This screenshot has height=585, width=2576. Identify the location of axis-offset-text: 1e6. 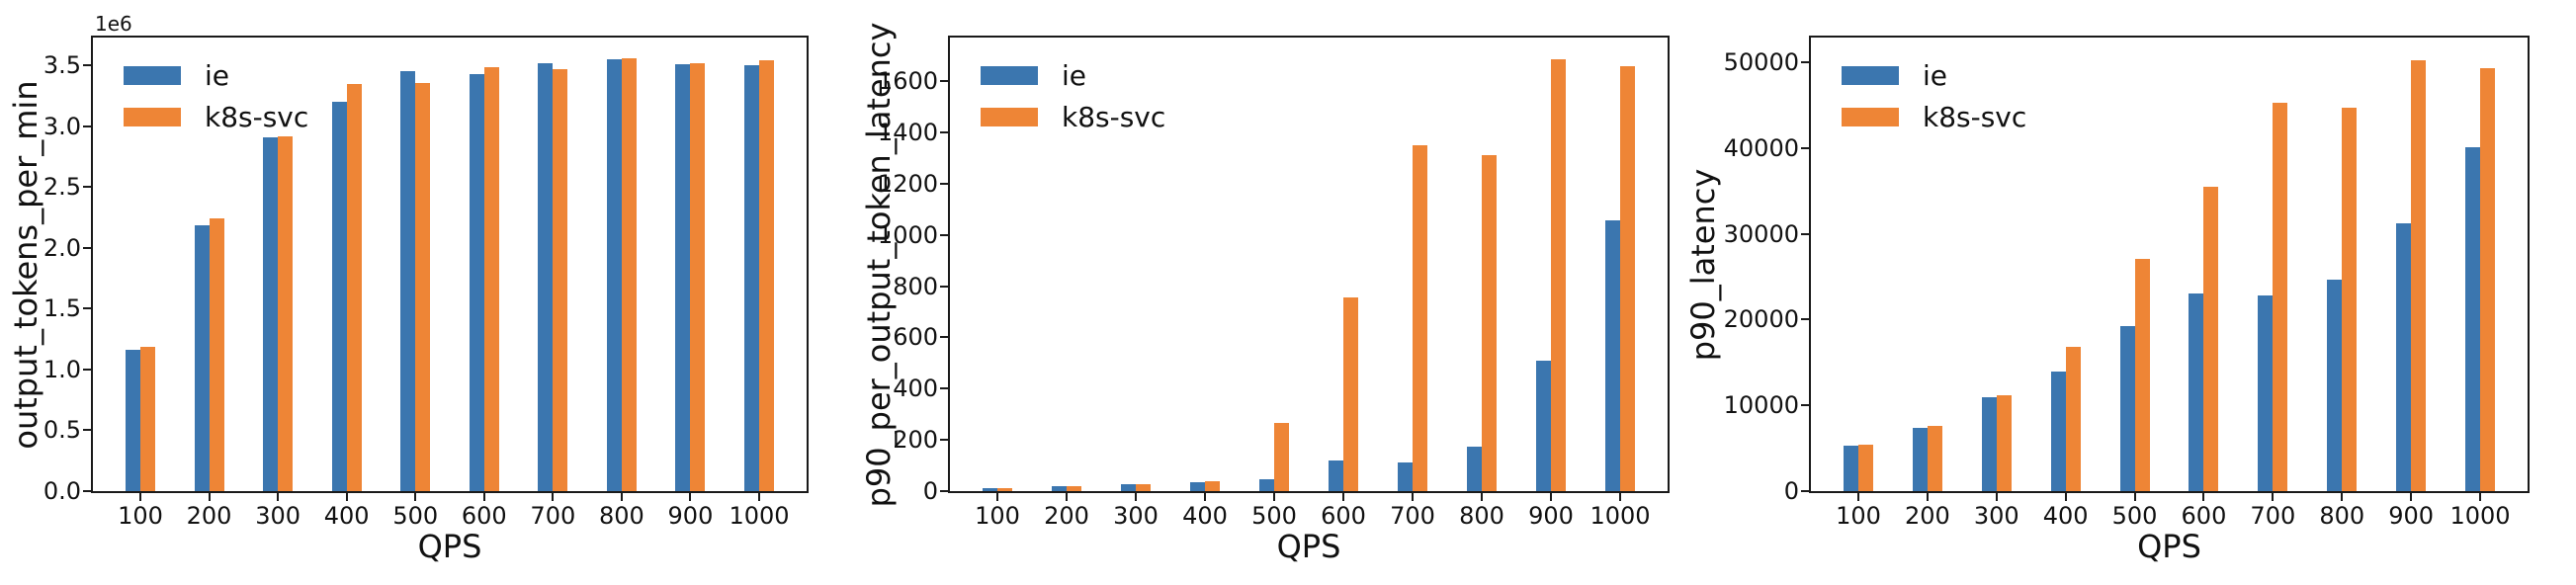
(113, 24).